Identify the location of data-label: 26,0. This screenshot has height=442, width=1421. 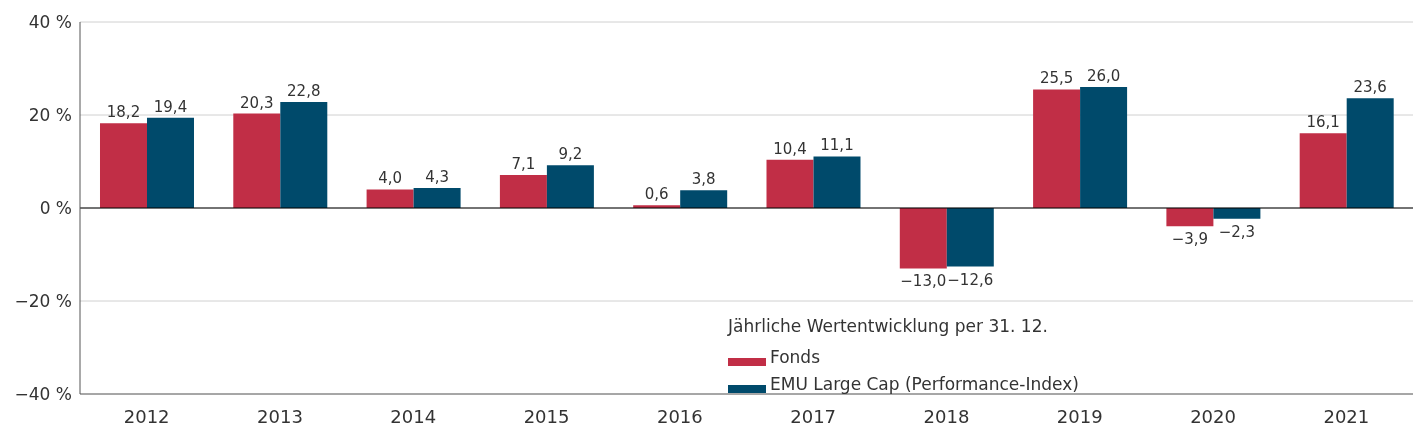
(1103, 76).